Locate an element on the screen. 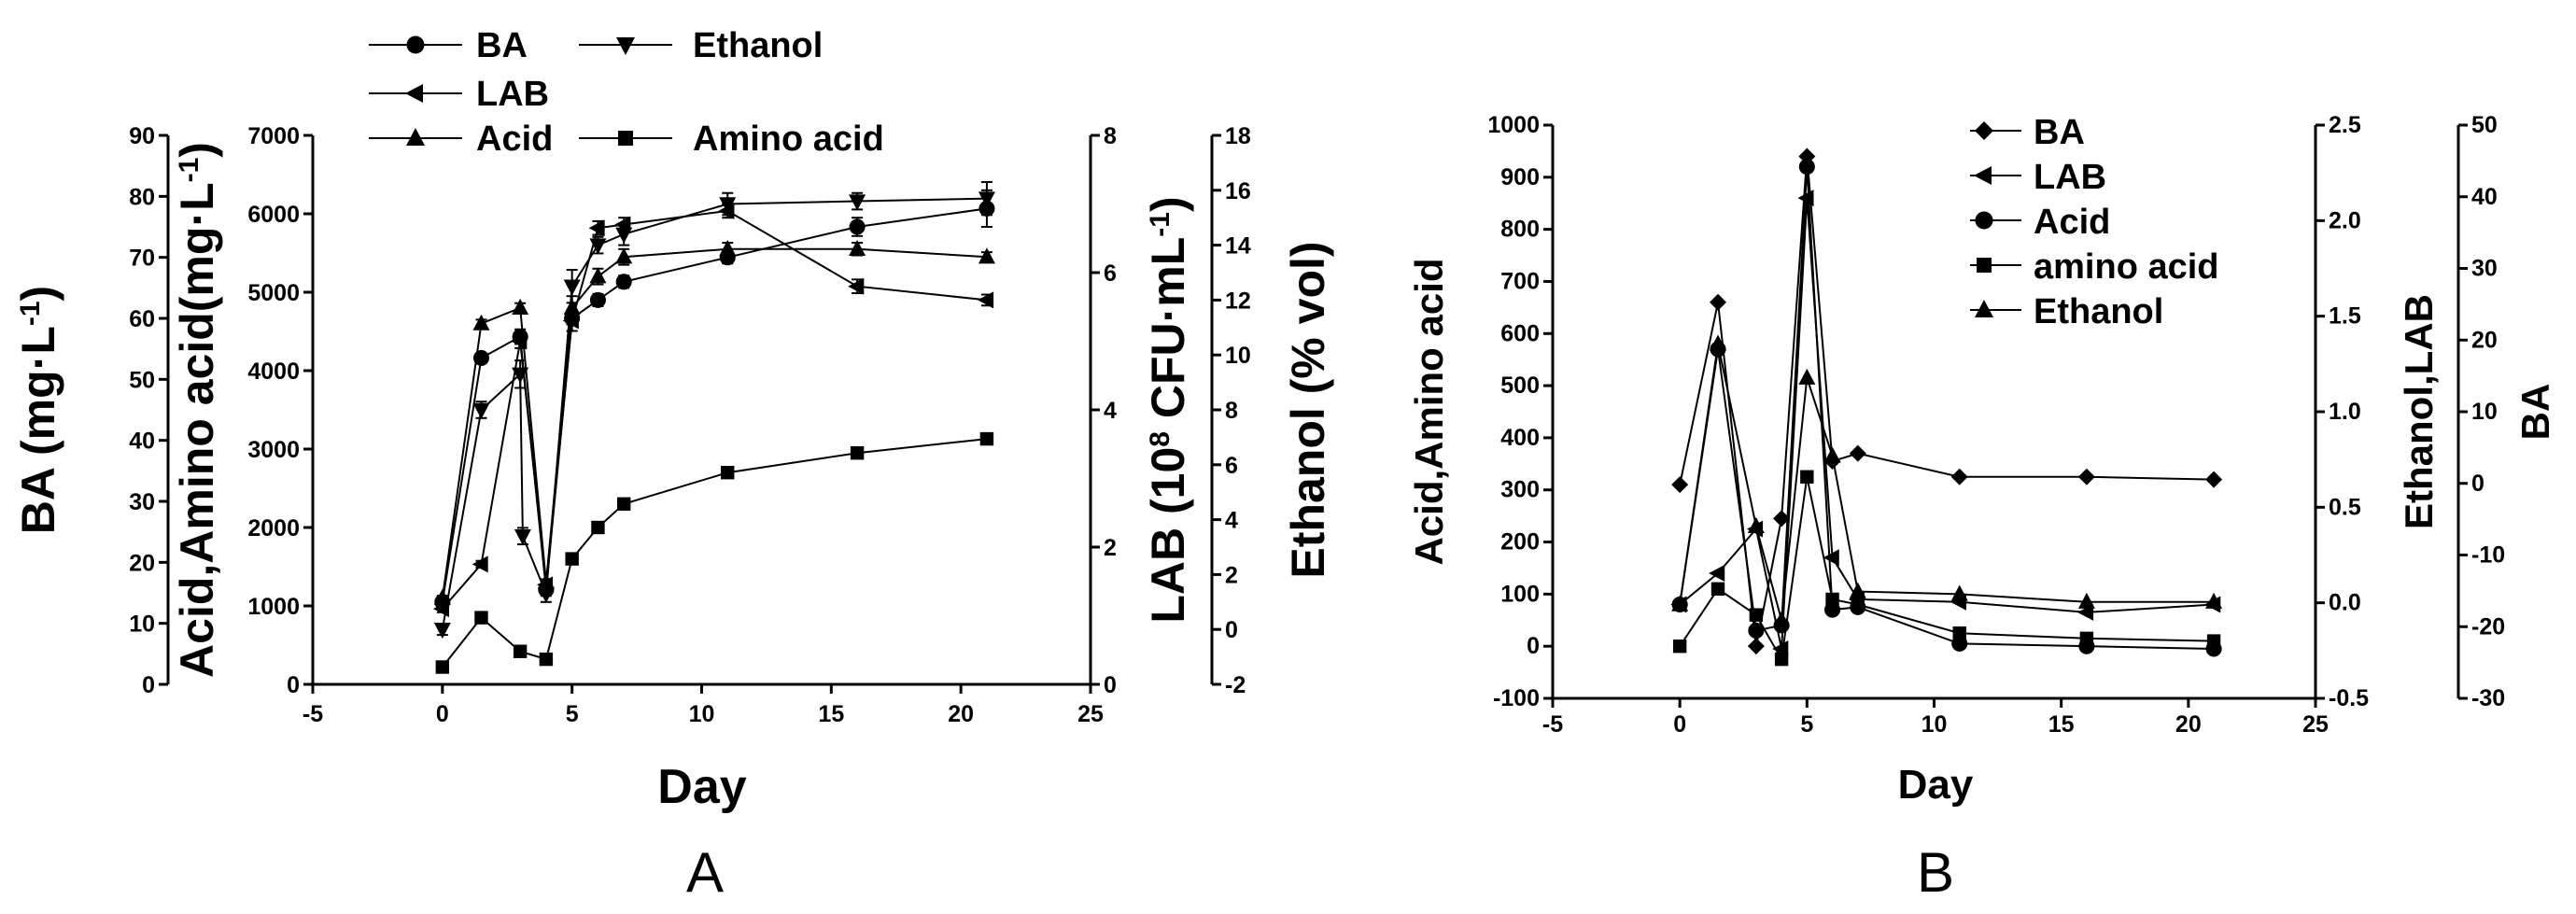  x-tick-label: 10 is located at coordinates (702, 714).